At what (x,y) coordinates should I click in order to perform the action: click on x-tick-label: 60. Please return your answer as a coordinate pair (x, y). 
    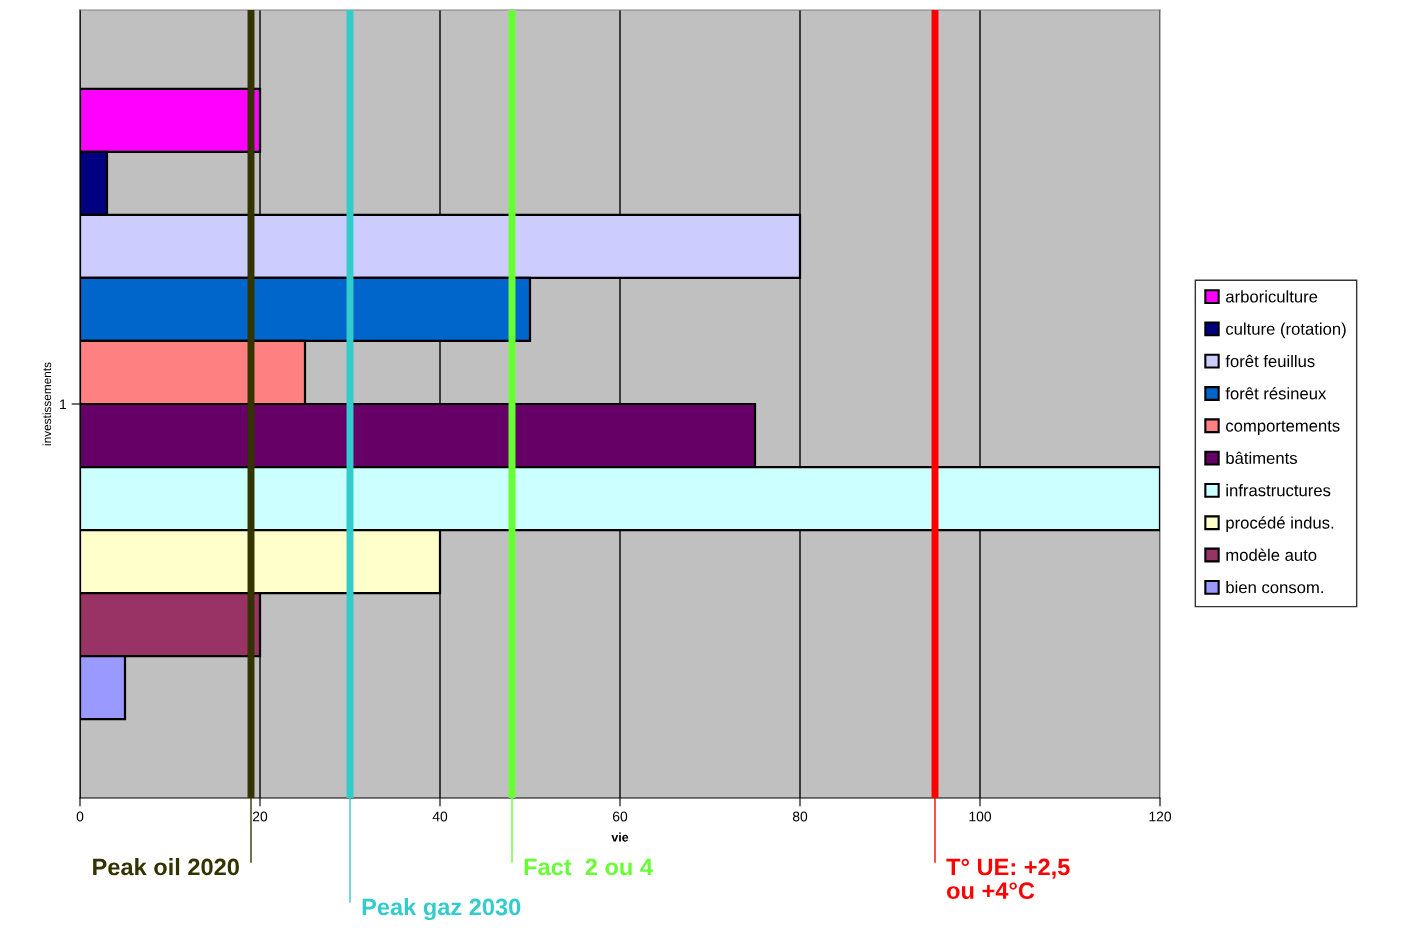
    Looking at the image, I should click on (620, 816).